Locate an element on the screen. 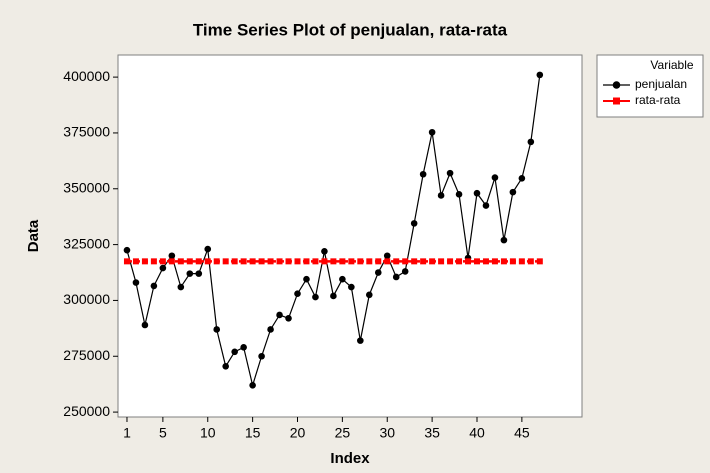 The height and width of the screenshot is (473, 710). y-tick-label: 400000 is located at coordinates (86, 76).